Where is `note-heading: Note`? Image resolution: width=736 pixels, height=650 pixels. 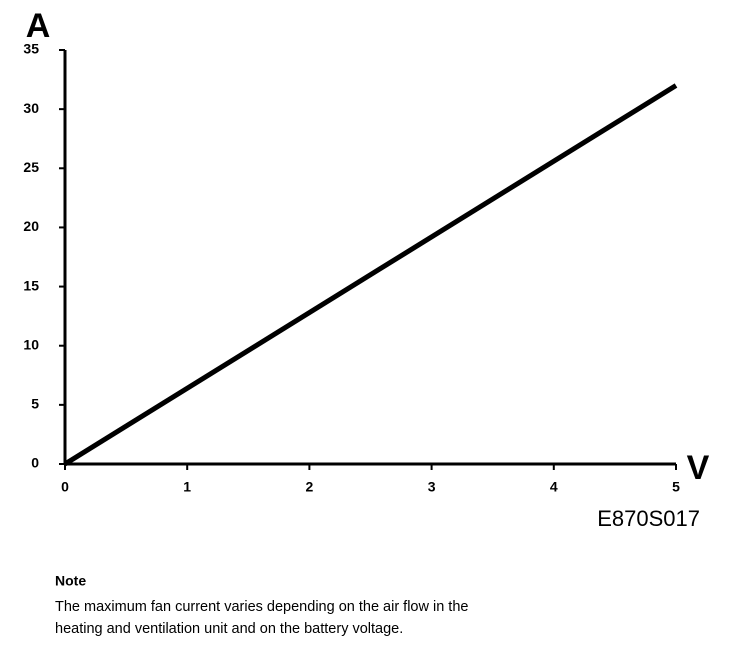 note-heading: Note is located at coordinates (70, 581).